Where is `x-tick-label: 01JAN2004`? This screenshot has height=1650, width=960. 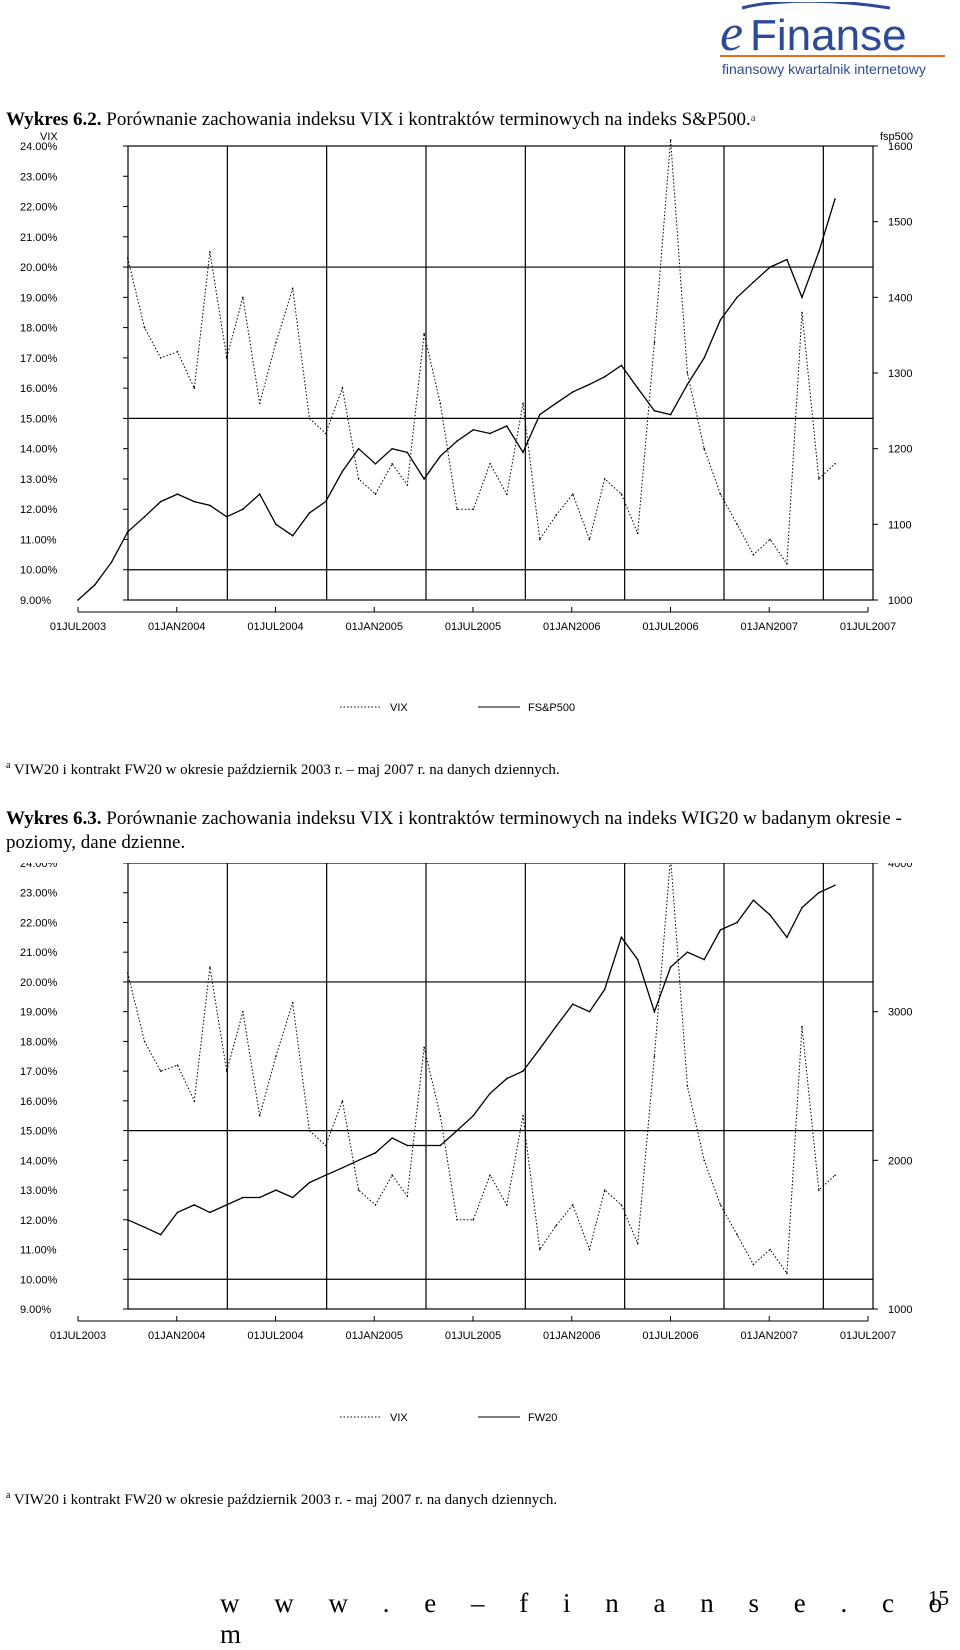
x-tick-label: 01JAN2004 is located at coordinates (177, 1336).